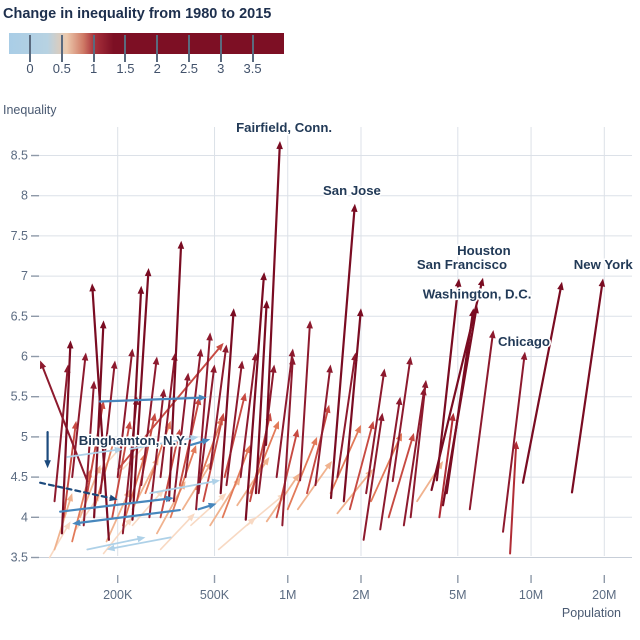 The height and width of the screenshot is (640, 640). I want to click on legend-gradient-bar, so click(146, 43).